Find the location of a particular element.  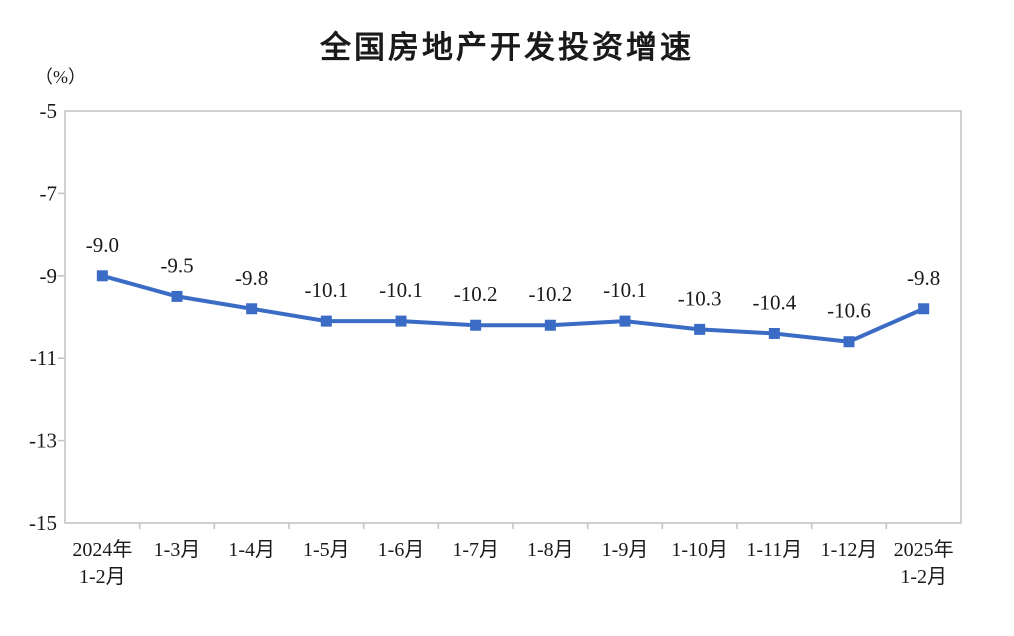

x-axis-category-label: 1-8月 is located at coordinates (550, 550).